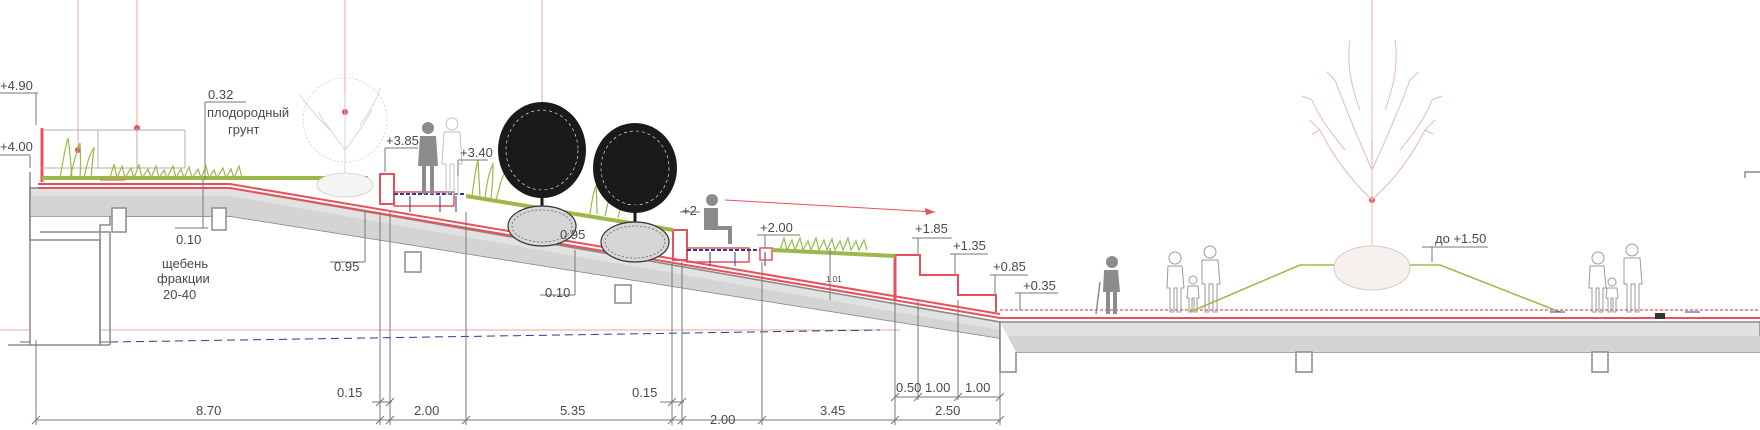 The image size is (1760, 430). What do you see at coordinates (931, 228) in the screenshot?
I see `level-185: +1.85` at bounding box center [931, 228].